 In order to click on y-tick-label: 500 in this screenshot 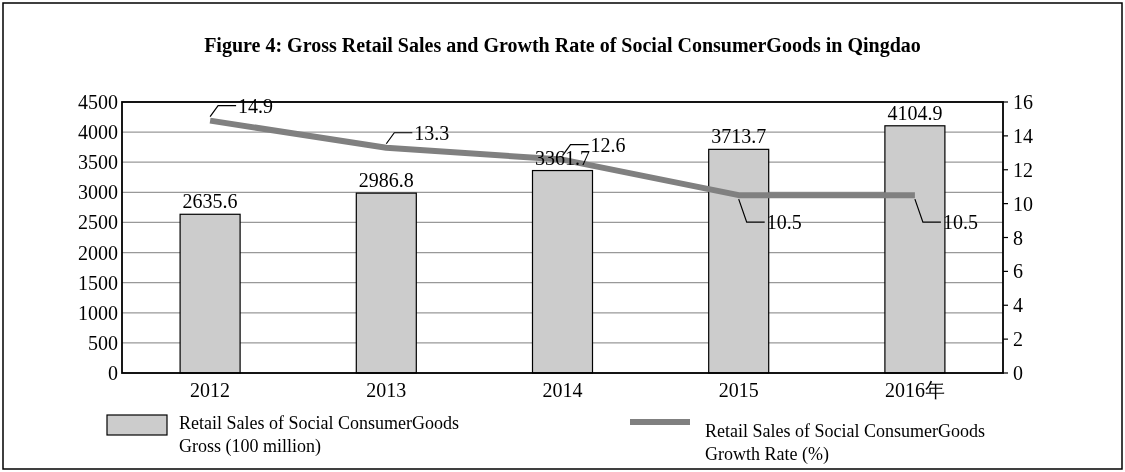, I will do `click(103, 342)`.